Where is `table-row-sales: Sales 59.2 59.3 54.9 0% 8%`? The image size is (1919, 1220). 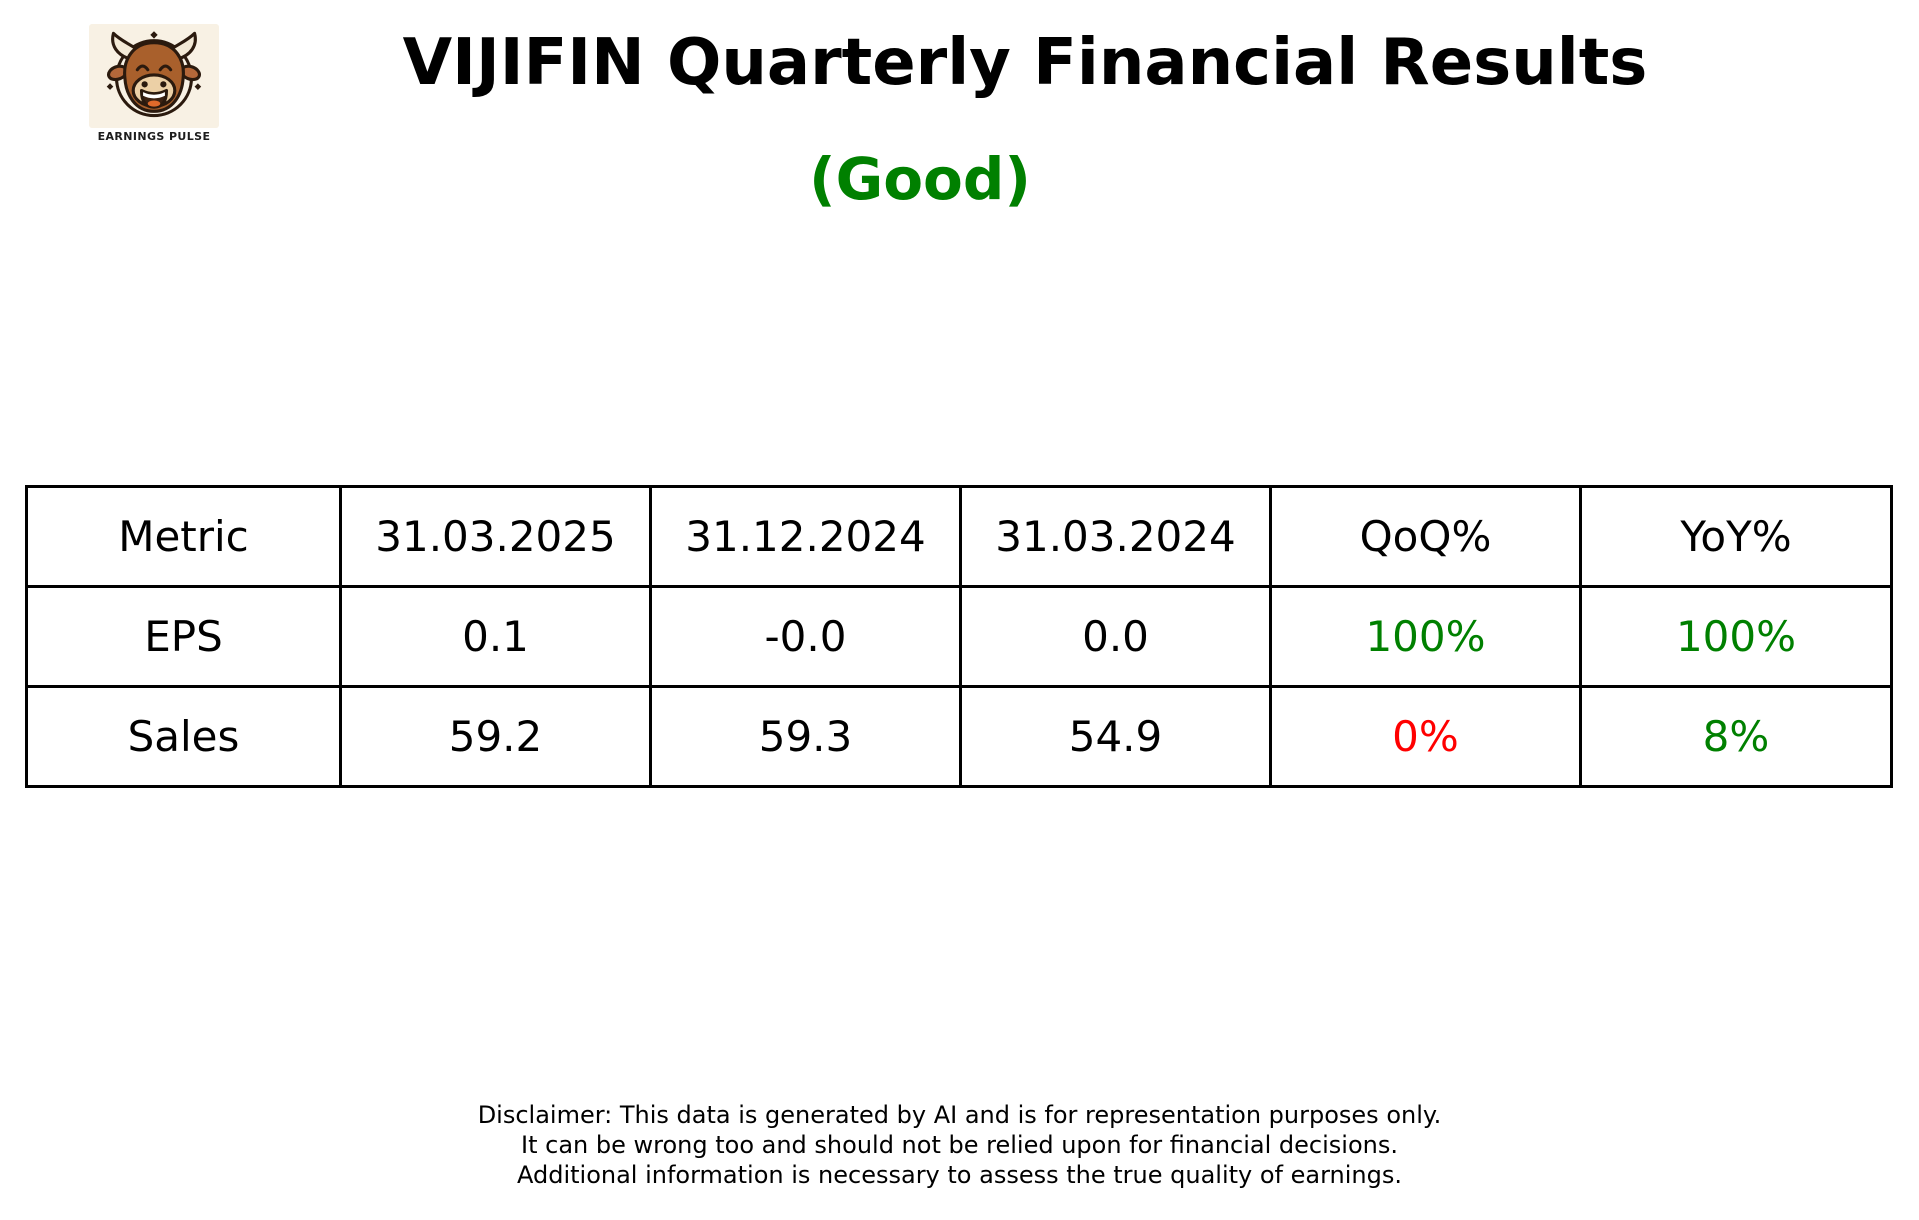 table-row-sales: Sales 59.2 59.3 54.9 0% 8% is located at coordinates (959, 736).